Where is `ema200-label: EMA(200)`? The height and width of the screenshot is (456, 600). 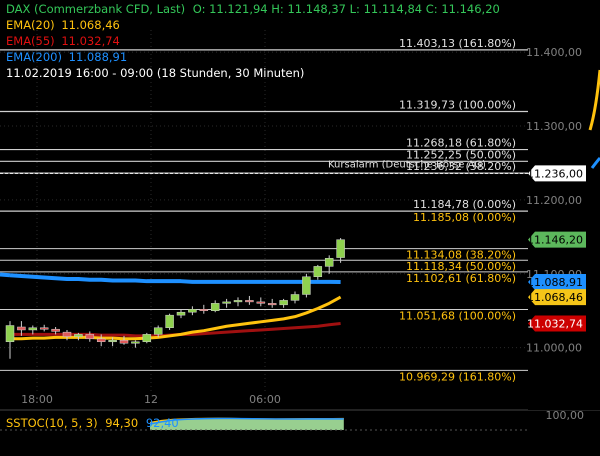 ema200-label: EMA(200) is located at coordinates (34, 57).